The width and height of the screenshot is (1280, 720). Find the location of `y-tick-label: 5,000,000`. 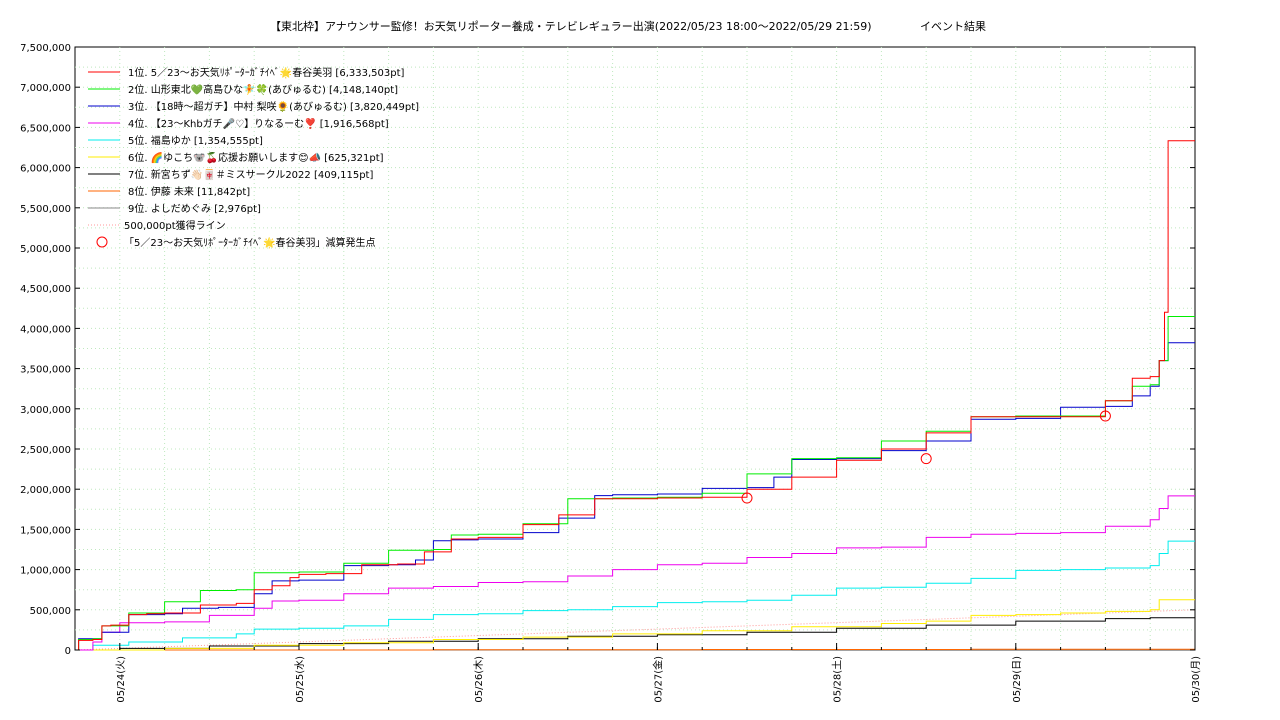

y-tick-label: 5,000,000 is located at coordinates (45, 249).